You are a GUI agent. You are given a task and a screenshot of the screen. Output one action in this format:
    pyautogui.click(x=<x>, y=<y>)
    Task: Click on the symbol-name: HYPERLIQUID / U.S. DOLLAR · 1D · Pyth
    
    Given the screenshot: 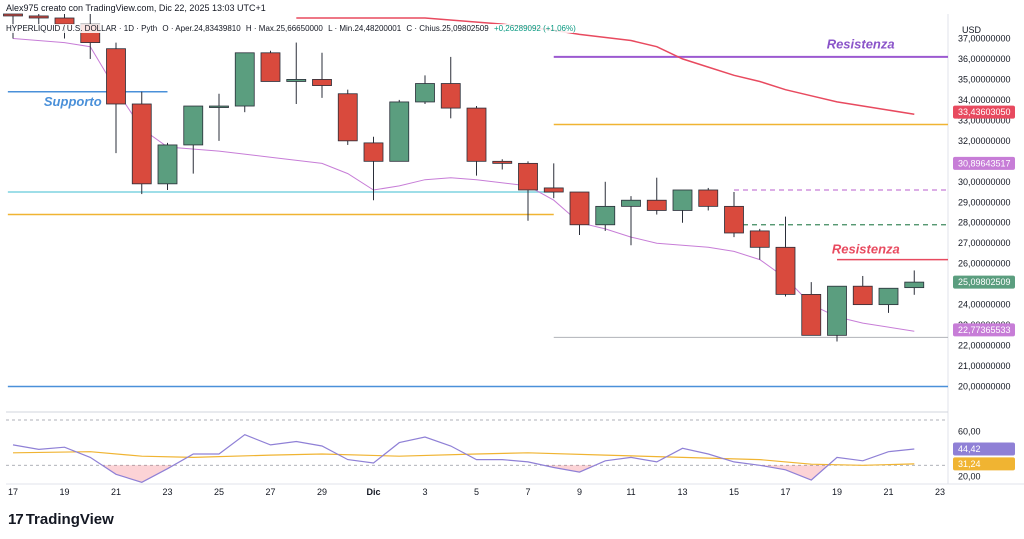 What is the action you would take?
    pyautogui.click(x=82, y=28)
    